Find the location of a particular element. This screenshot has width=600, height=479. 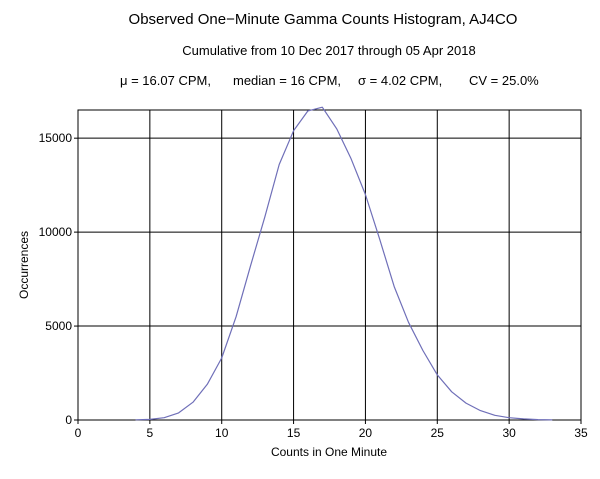

y-tick-label: 10000 is located at coordinates (56, 232).